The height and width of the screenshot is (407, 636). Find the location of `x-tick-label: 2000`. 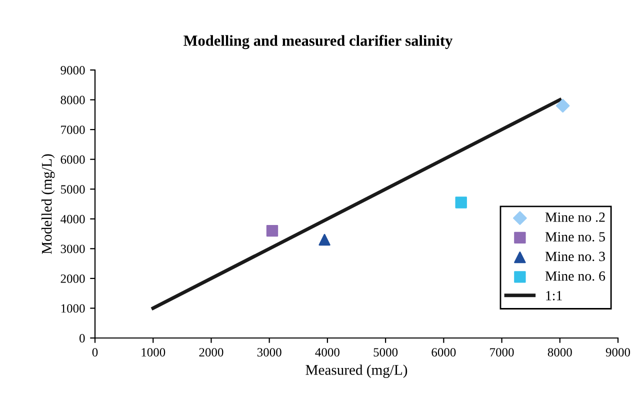

x-tick-label: 2000 is located at coordinates (211, 352).